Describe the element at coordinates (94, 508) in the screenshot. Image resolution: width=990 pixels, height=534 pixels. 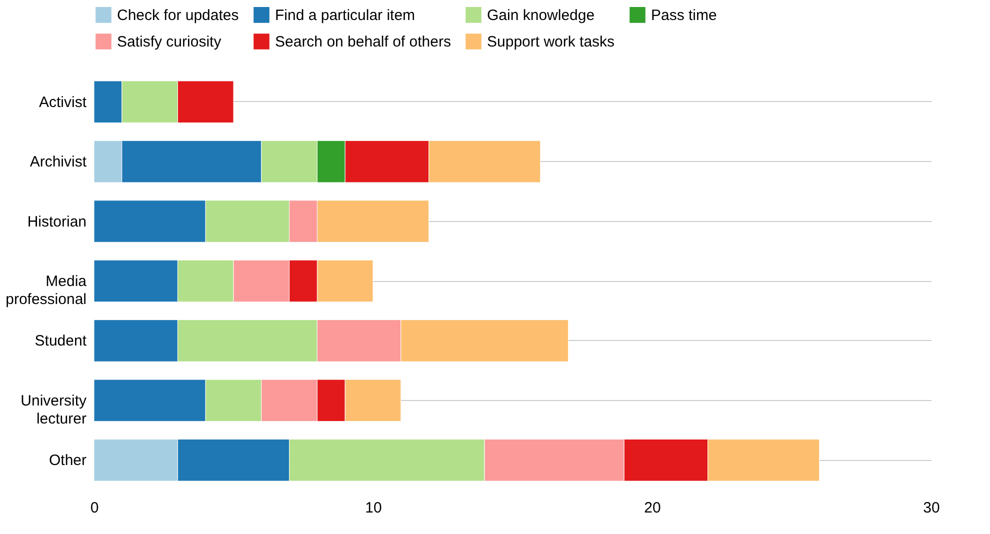
I see `x-tick-label: 0` at that location.